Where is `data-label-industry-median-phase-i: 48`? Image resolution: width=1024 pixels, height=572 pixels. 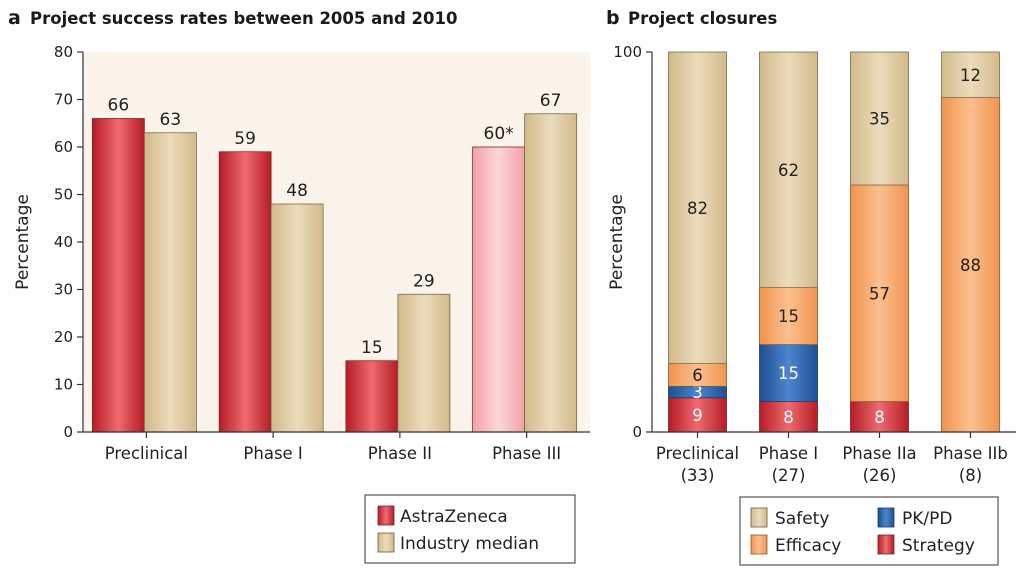
data-label-industry-median-phase-i: 48 is located at coordinates (297, 191).